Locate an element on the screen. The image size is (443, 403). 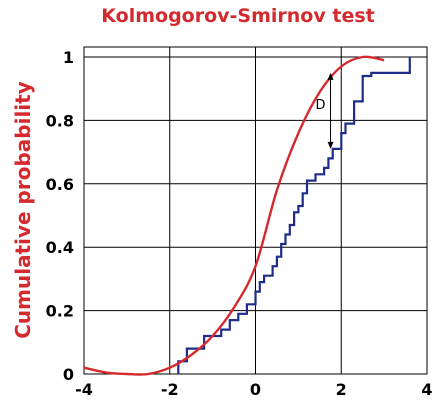
y-axis-label: Cumulative probability is located at coordinates (23, 210).